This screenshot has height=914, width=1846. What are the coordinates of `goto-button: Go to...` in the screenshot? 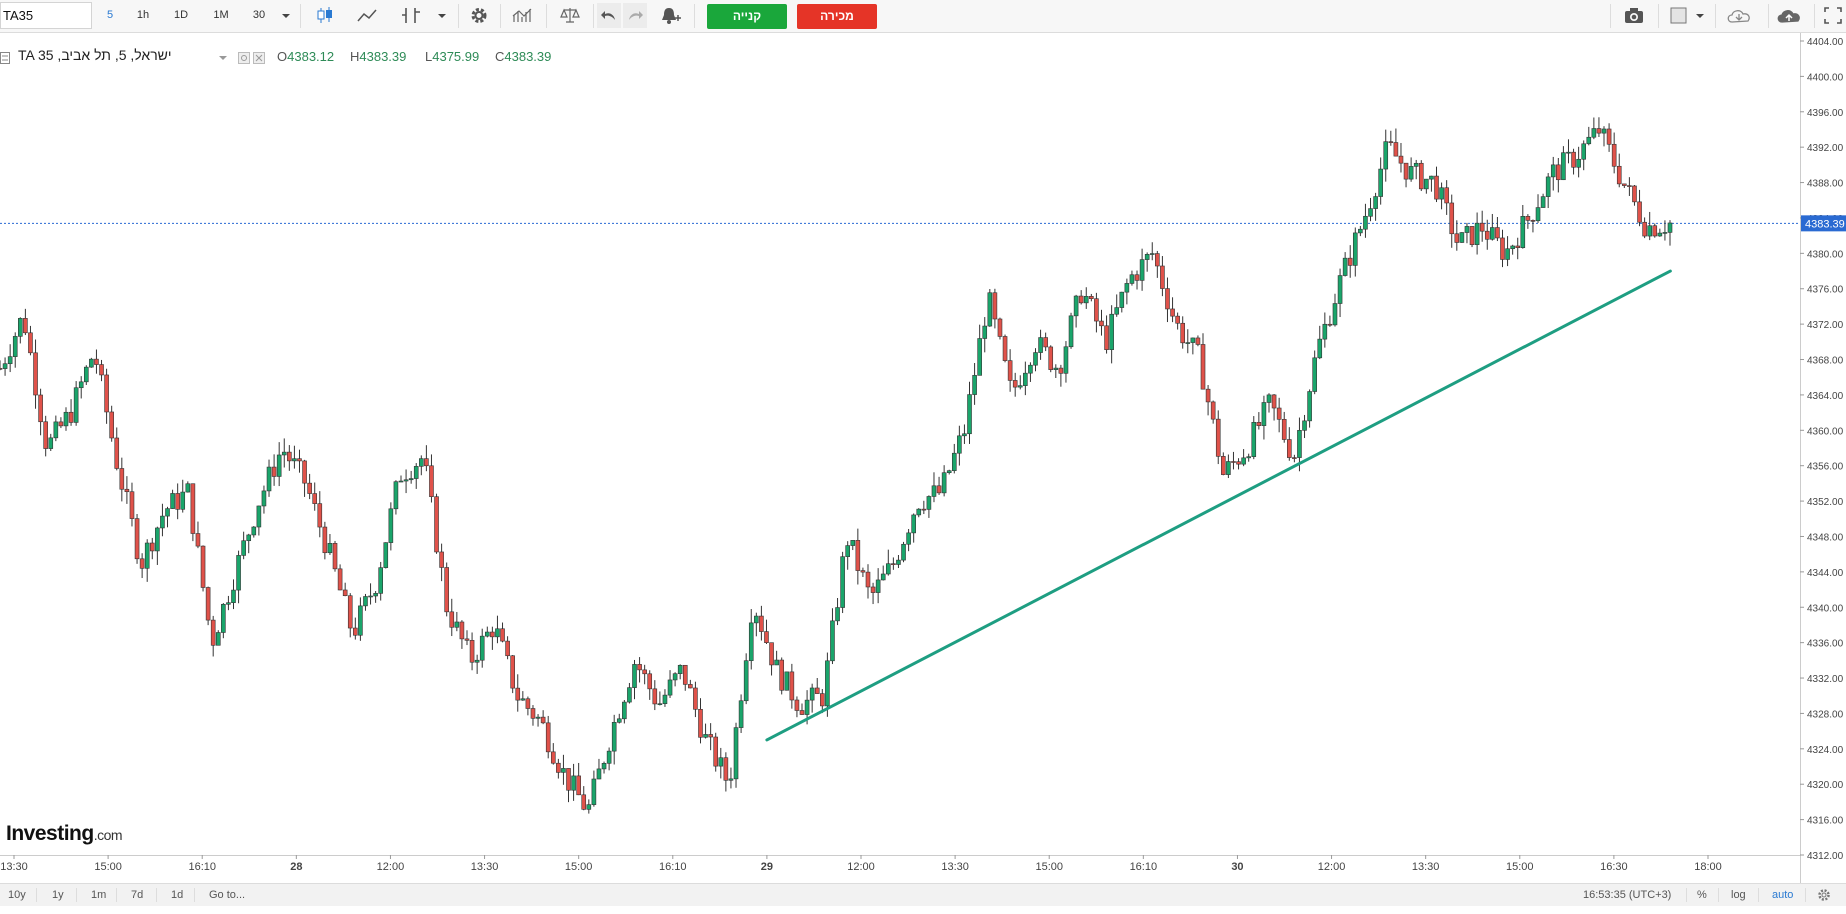 It's located at (227, 895).